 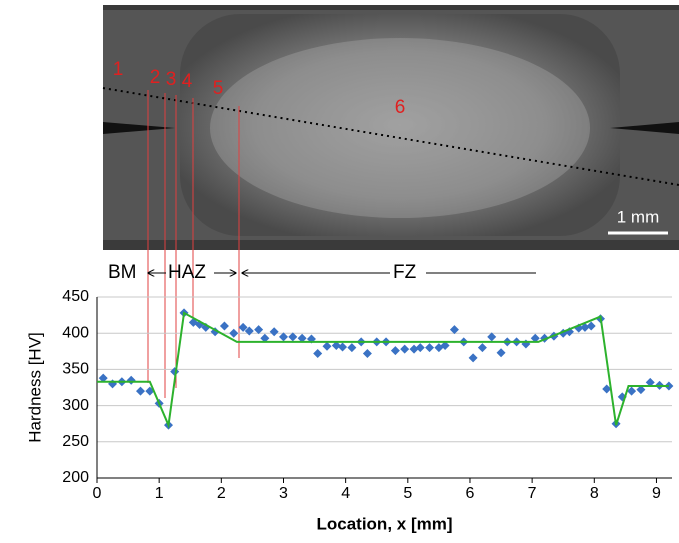 I want to click on scale-label: 1 mm, so click(x=638, y=216).